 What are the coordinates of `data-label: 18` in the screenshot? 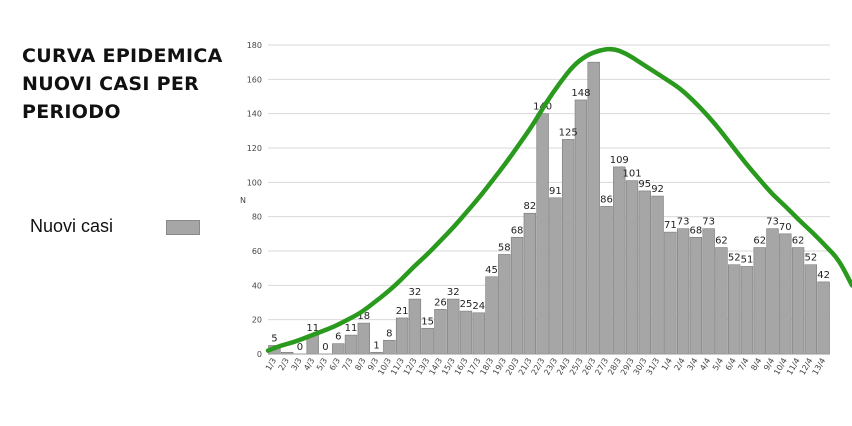 It's located at (363, 316).